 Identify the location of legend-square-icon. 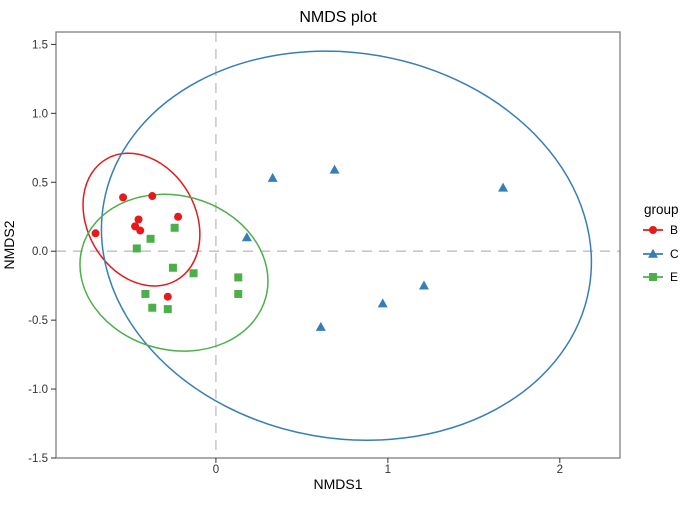
(653, 277).